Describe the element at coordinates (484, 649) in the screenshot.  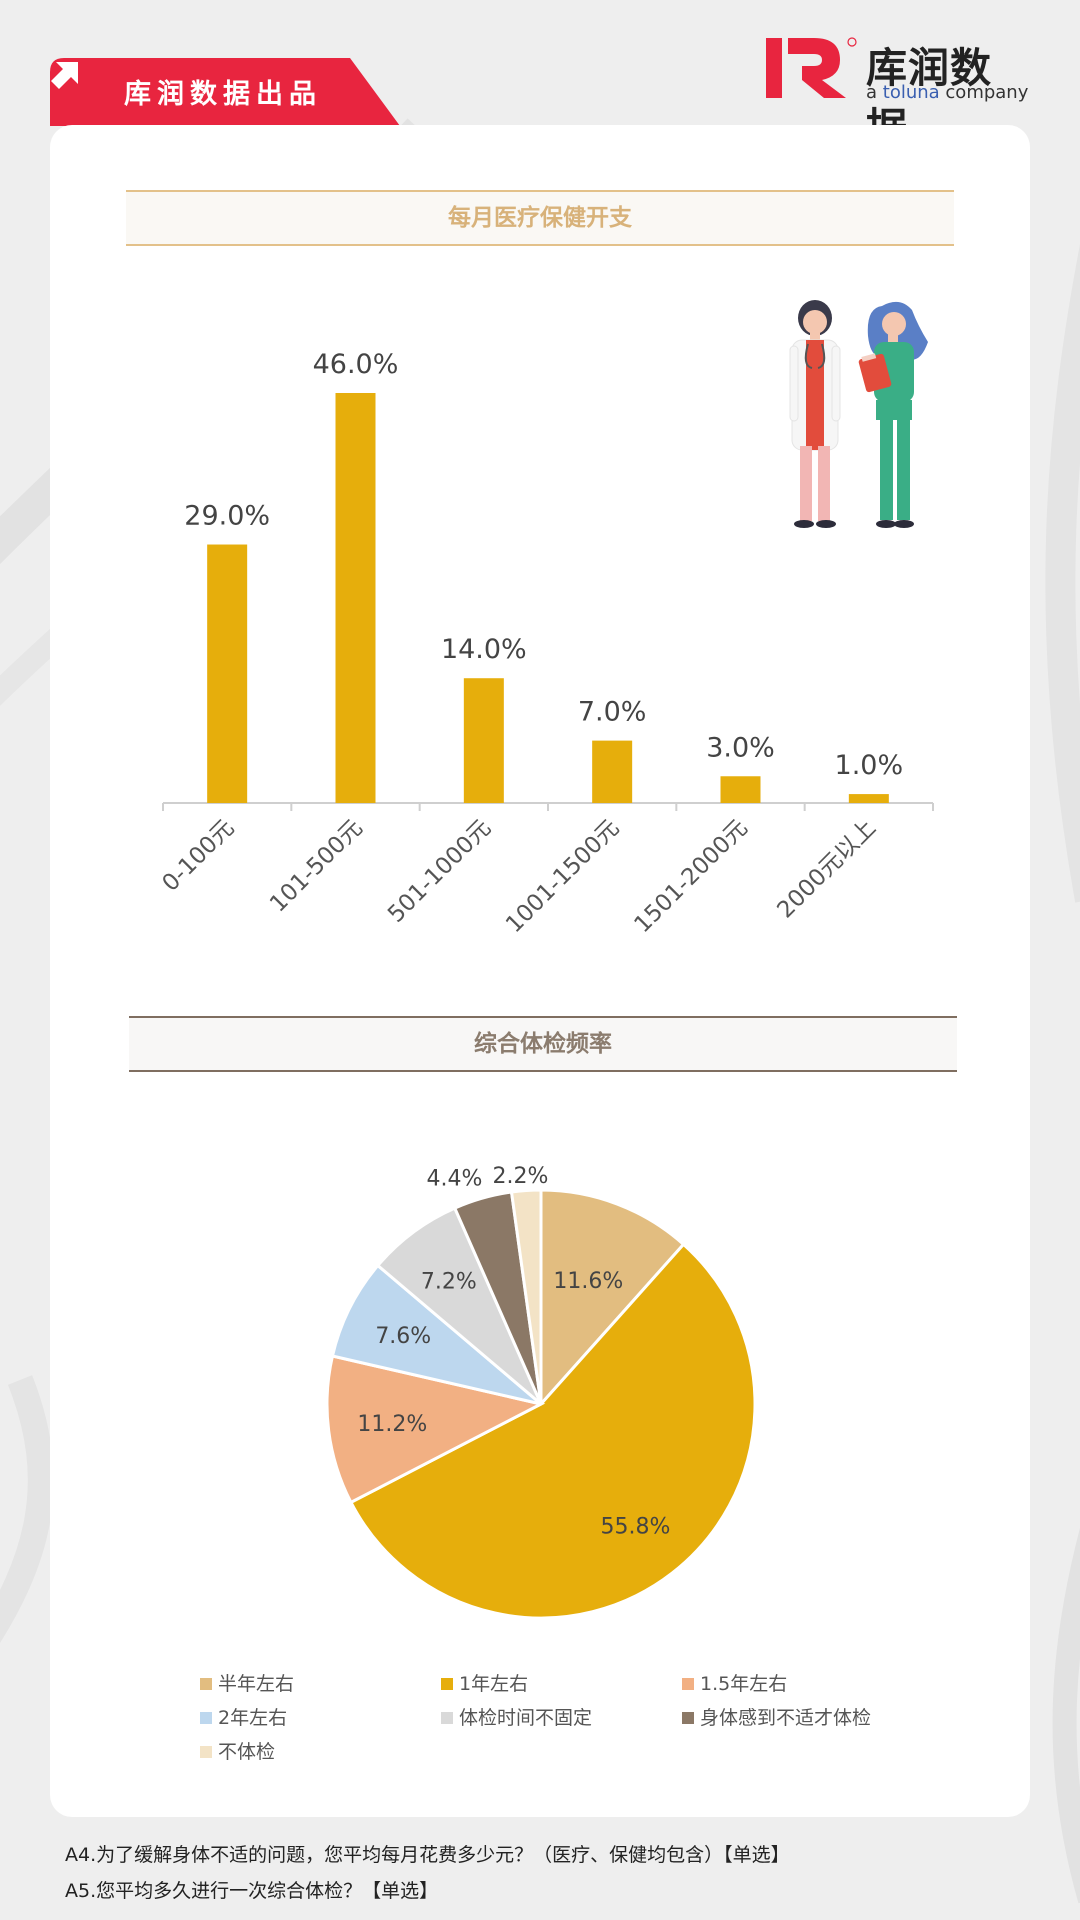
I see `bar-value-label: 14.0%` at that location.